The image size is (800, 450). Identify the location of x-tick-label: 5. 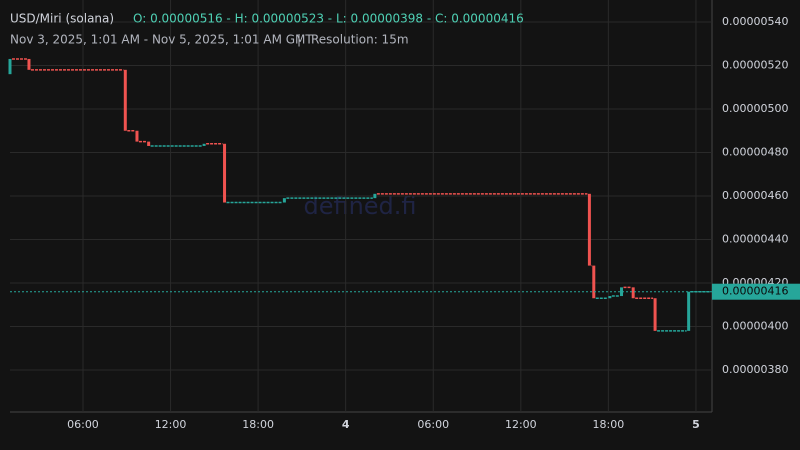
(696, 424).